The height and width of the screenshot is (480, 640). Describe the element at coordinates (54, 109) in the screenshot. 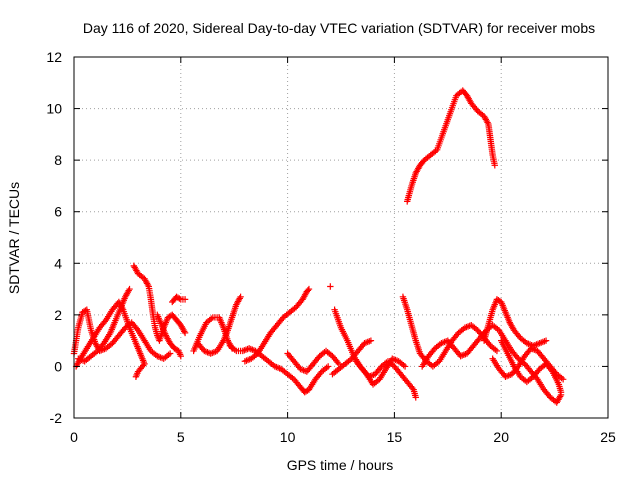

I see `y-tick-label: 10` at that location.